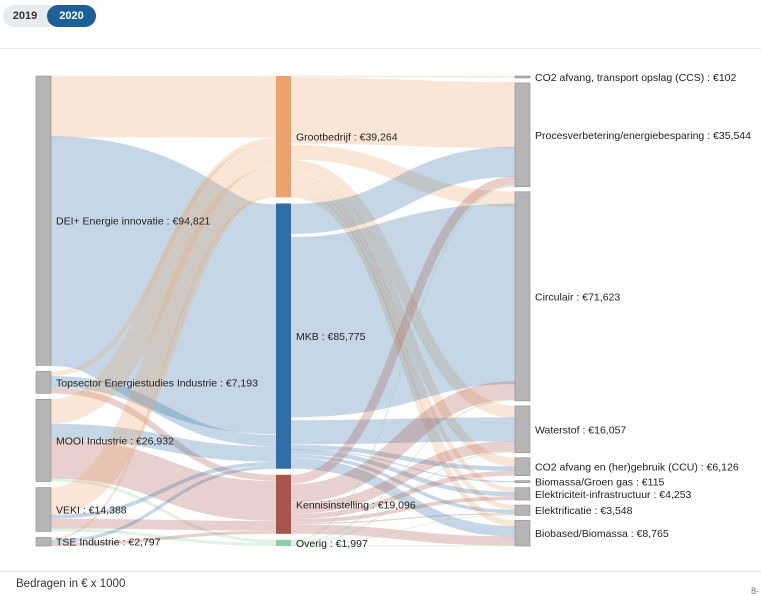  Describe the element at coordinates (522, 482) in the screenshot. I see `node-biogas` at that location.